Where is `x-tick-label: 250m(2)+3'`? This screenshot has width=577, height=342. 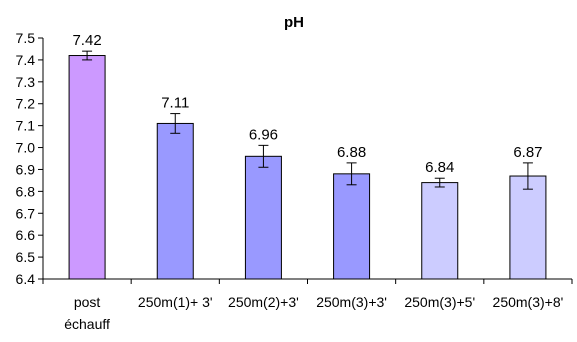 x-tick-label: 250m(2)+3' is located at coordinates (263, 302).